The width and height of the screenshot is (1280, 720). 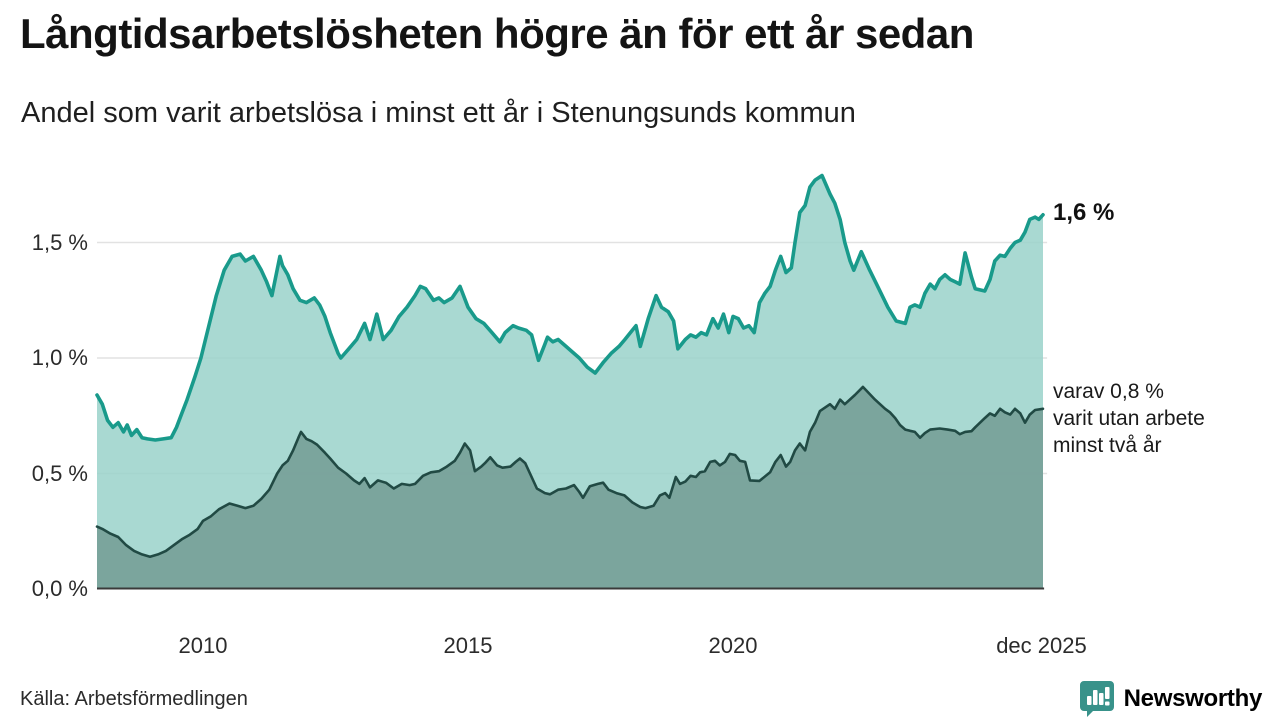 I want to click on bar-chart-speech-bubble-icon, so click(x=1096, y=699).